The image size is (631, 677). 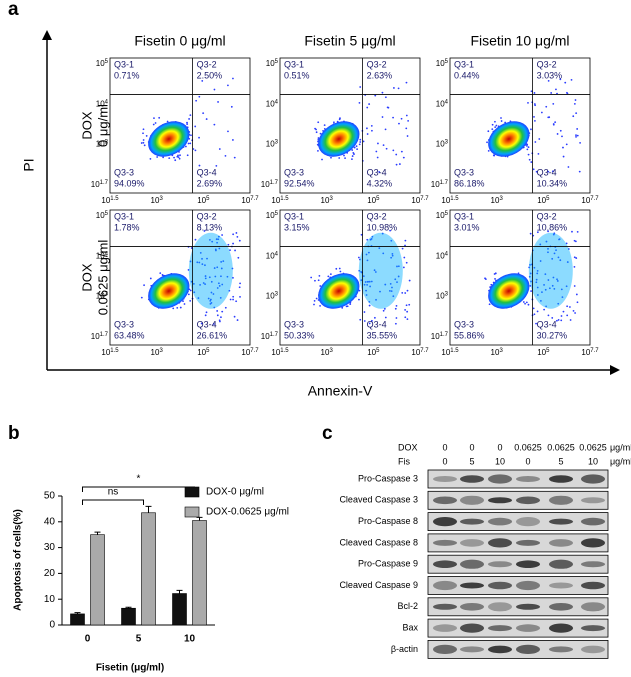 I want to click on protein-label: Pro-Caspase 3, so click(x=388, y=478).